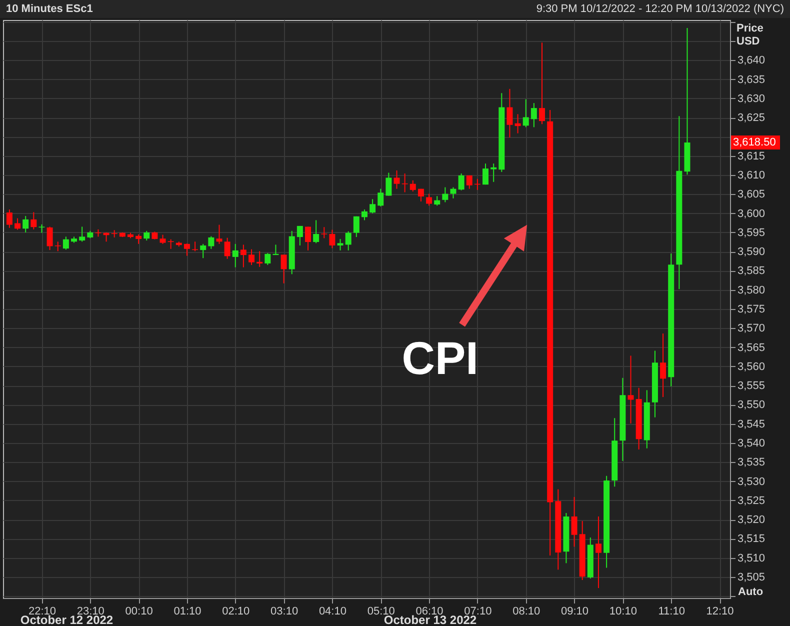  I want to click on y-tick-label: 3,555, so click(752, 386).